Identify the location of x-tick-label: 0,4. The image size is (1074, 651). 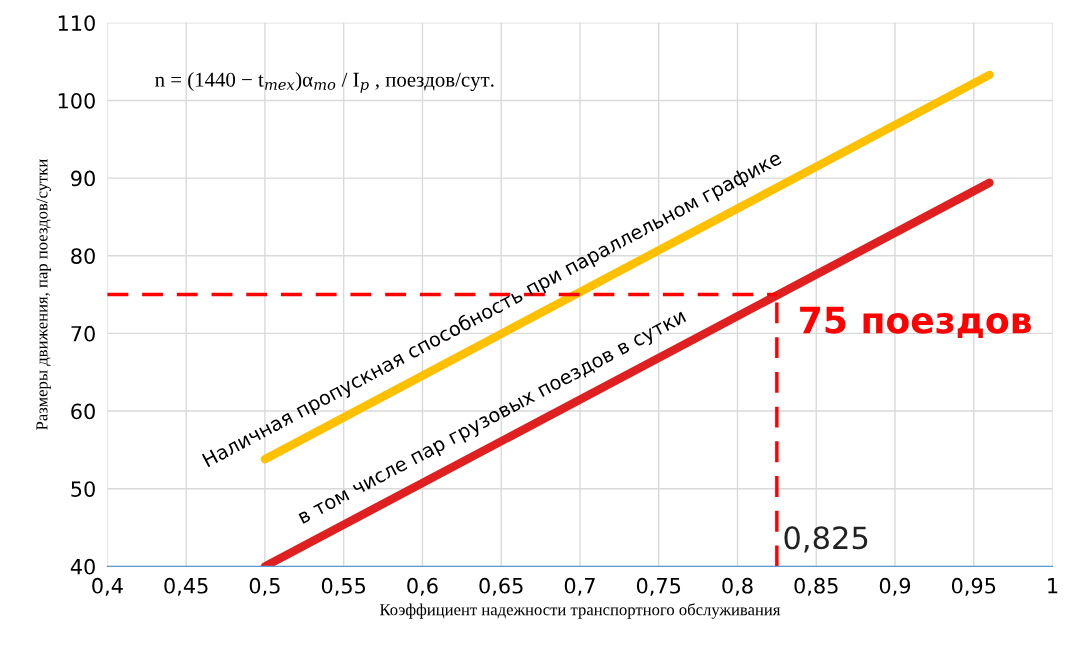
(107, 586).